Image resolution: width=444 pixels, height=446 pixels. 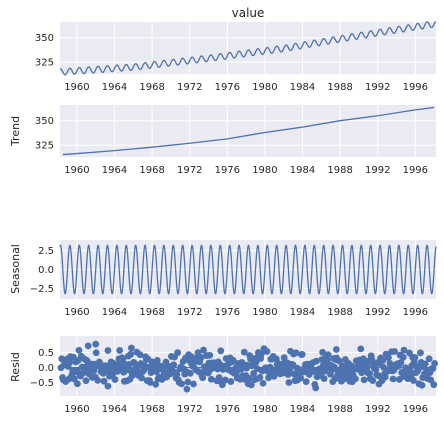 I want to click on y-tick-label: 0.0, so click(x=46, y=270).